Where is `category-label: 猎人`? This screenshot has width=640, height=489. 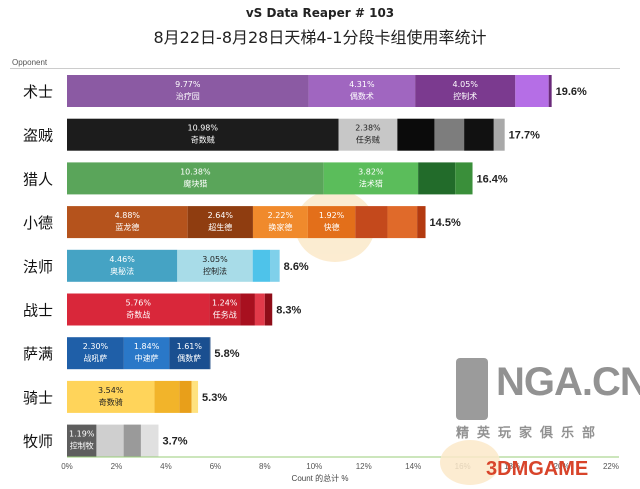
category-label: 猎人 is located at coordinates (38, 179).